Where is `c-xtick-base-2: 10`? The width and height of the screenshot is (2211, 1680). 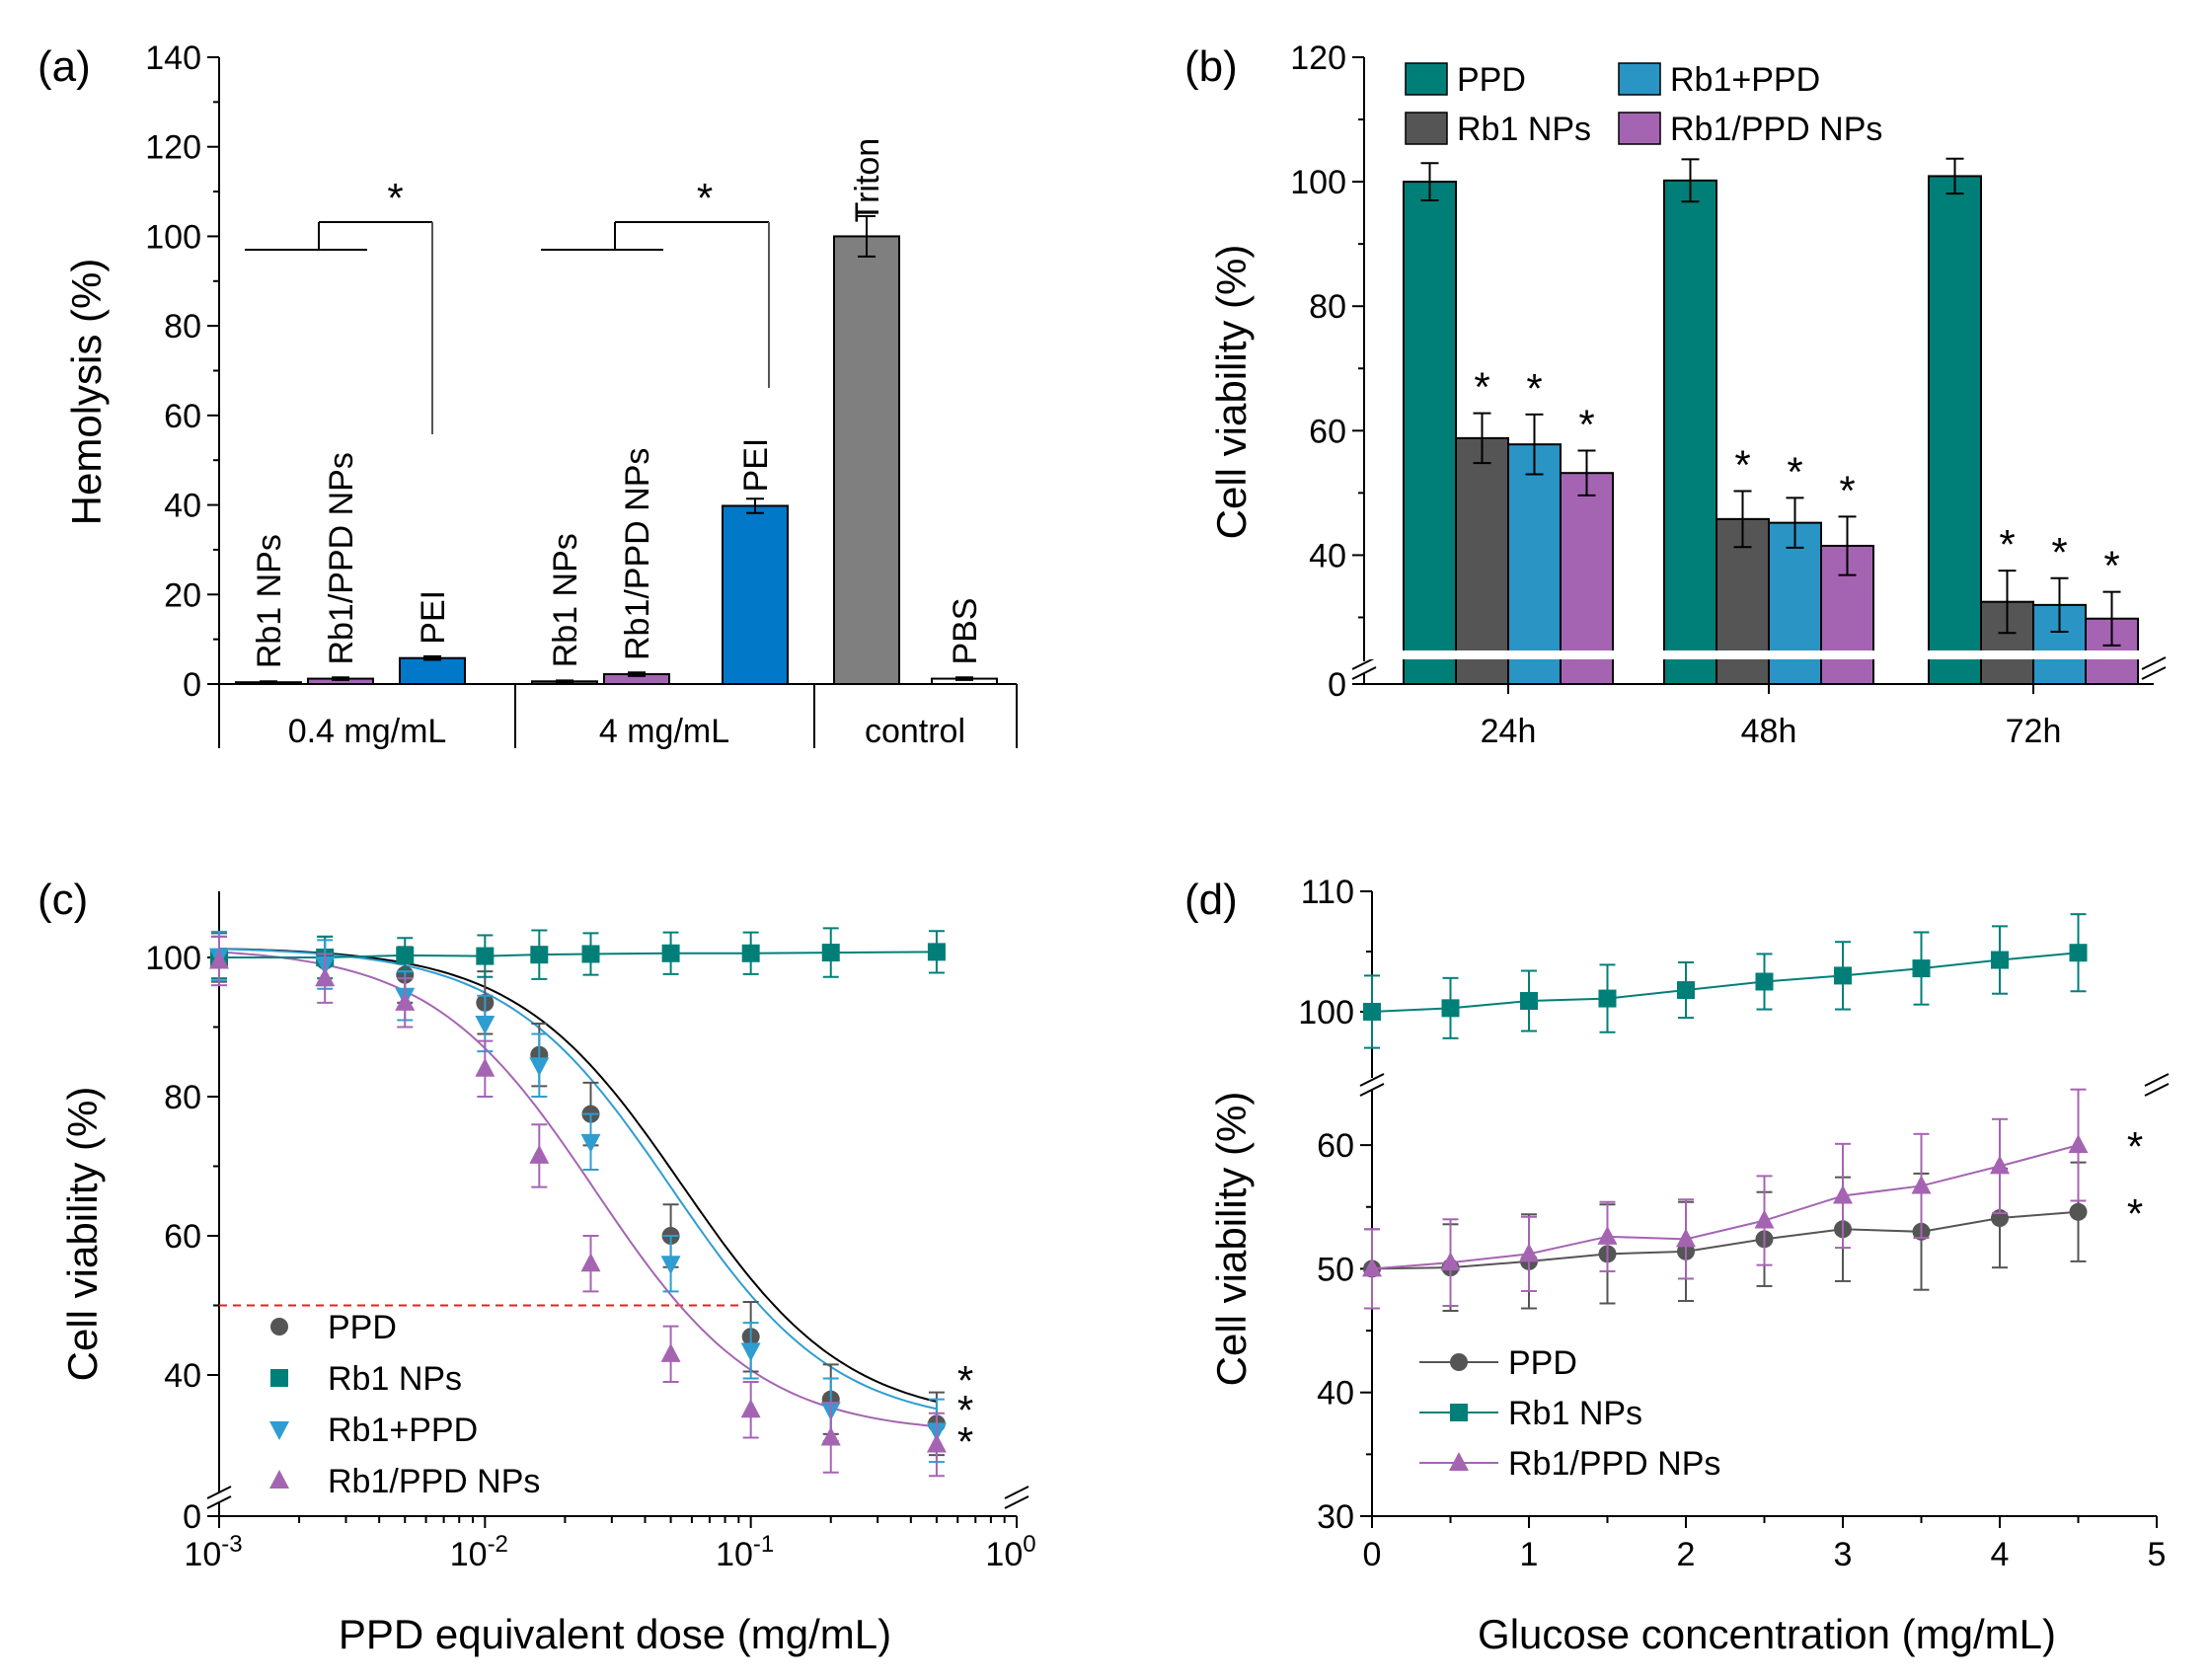
c-xtick-base-2: 10 is located at coordinates (734, 1554).